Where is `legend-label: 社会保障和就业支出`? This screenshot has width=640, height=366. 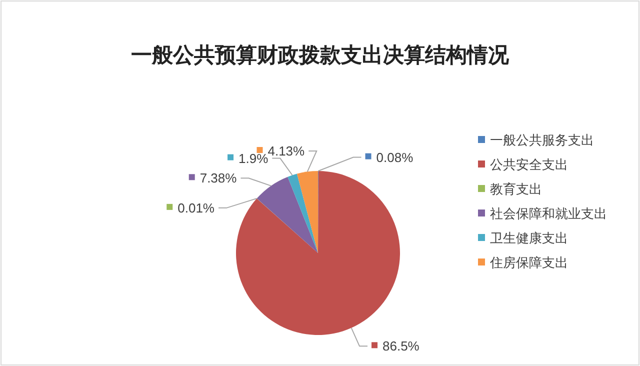 legend-label: 社会保障和就业支出 is located at coordinates (548, 213).